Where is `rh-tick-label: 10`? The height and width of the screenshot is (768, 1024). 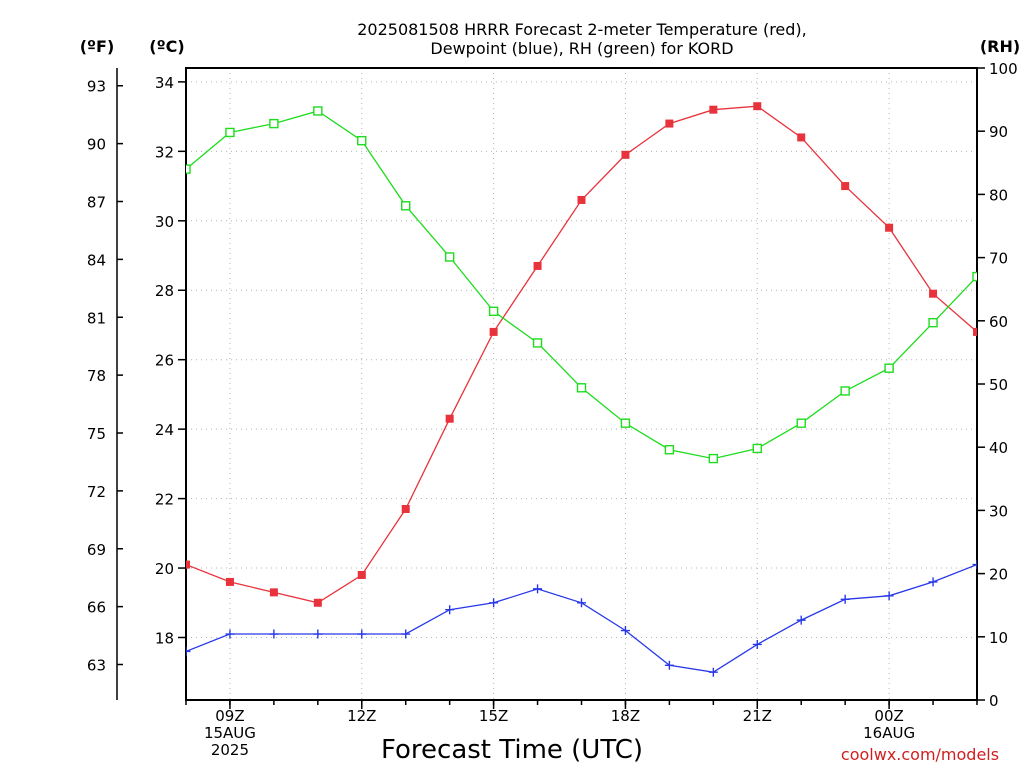
rh-tick-label: 10 is located at coordinates (998, 638).